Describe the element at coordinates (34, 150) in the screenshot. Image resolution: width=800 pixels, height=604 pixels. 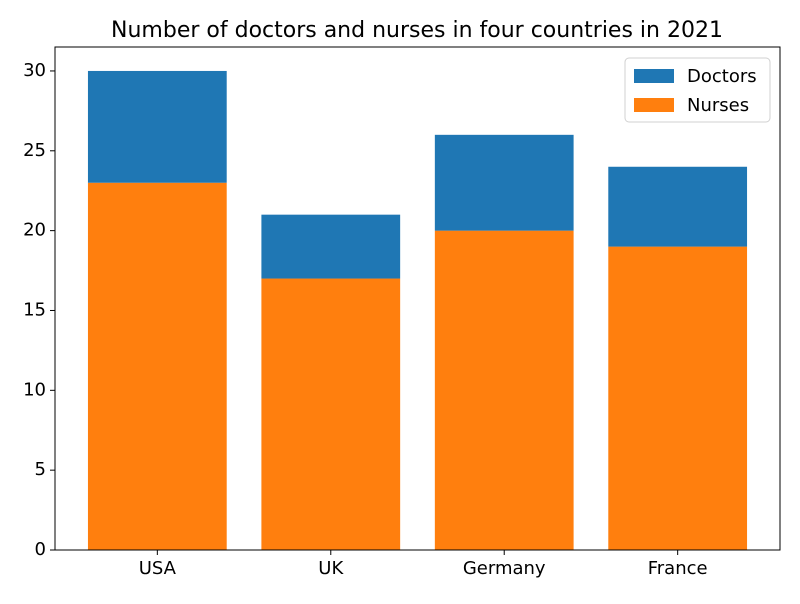
I see `y-tick-label: 25` at that location.